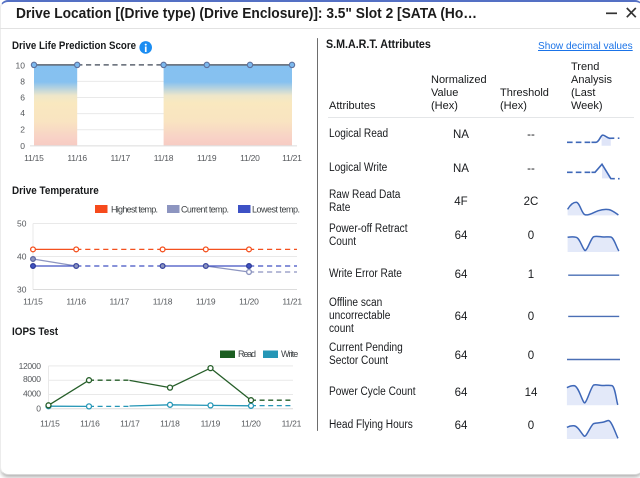 This screenshot has width=640, height=478. I want to click on svg-text: Write, so click(289, 354).